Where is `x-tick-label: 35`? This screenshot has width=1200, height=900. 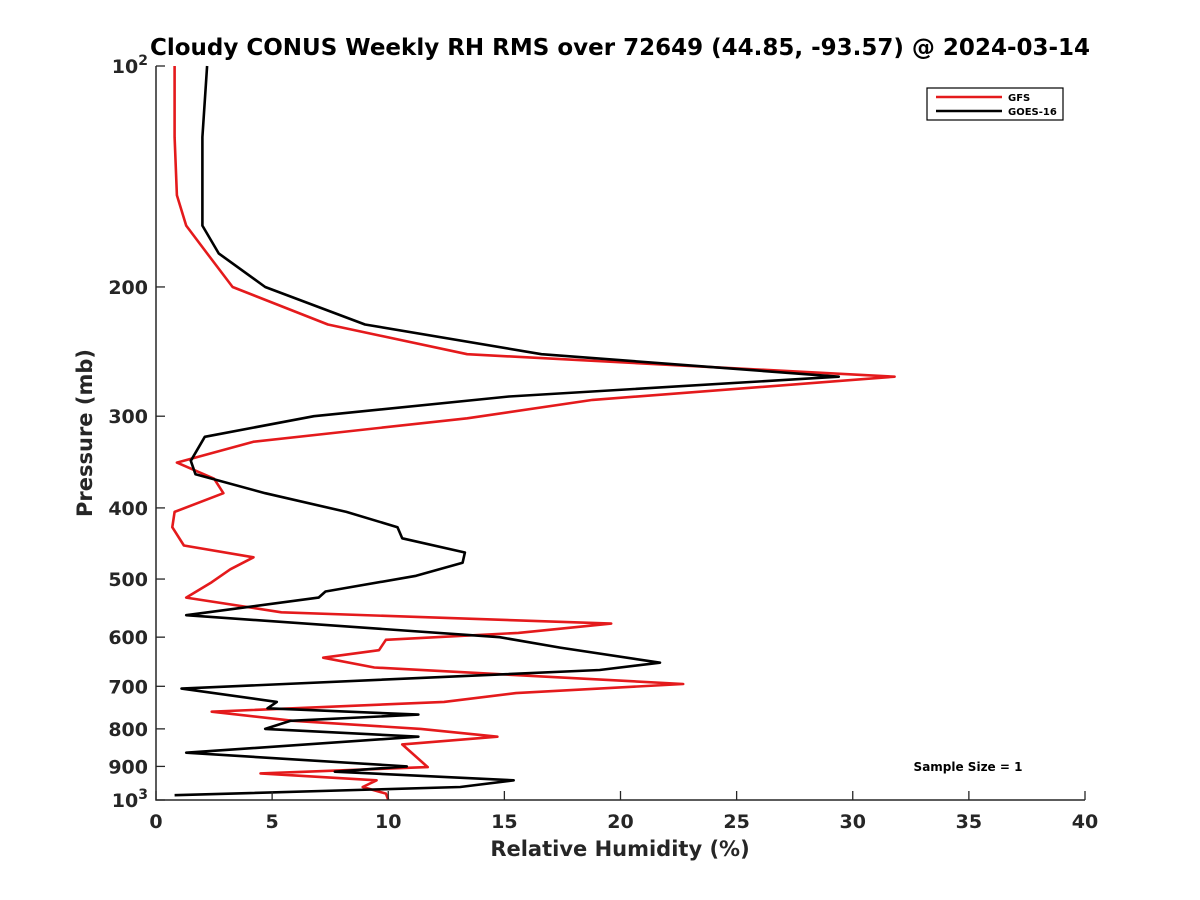 x-tick-label: 35 is located at coordinates (969, 822).